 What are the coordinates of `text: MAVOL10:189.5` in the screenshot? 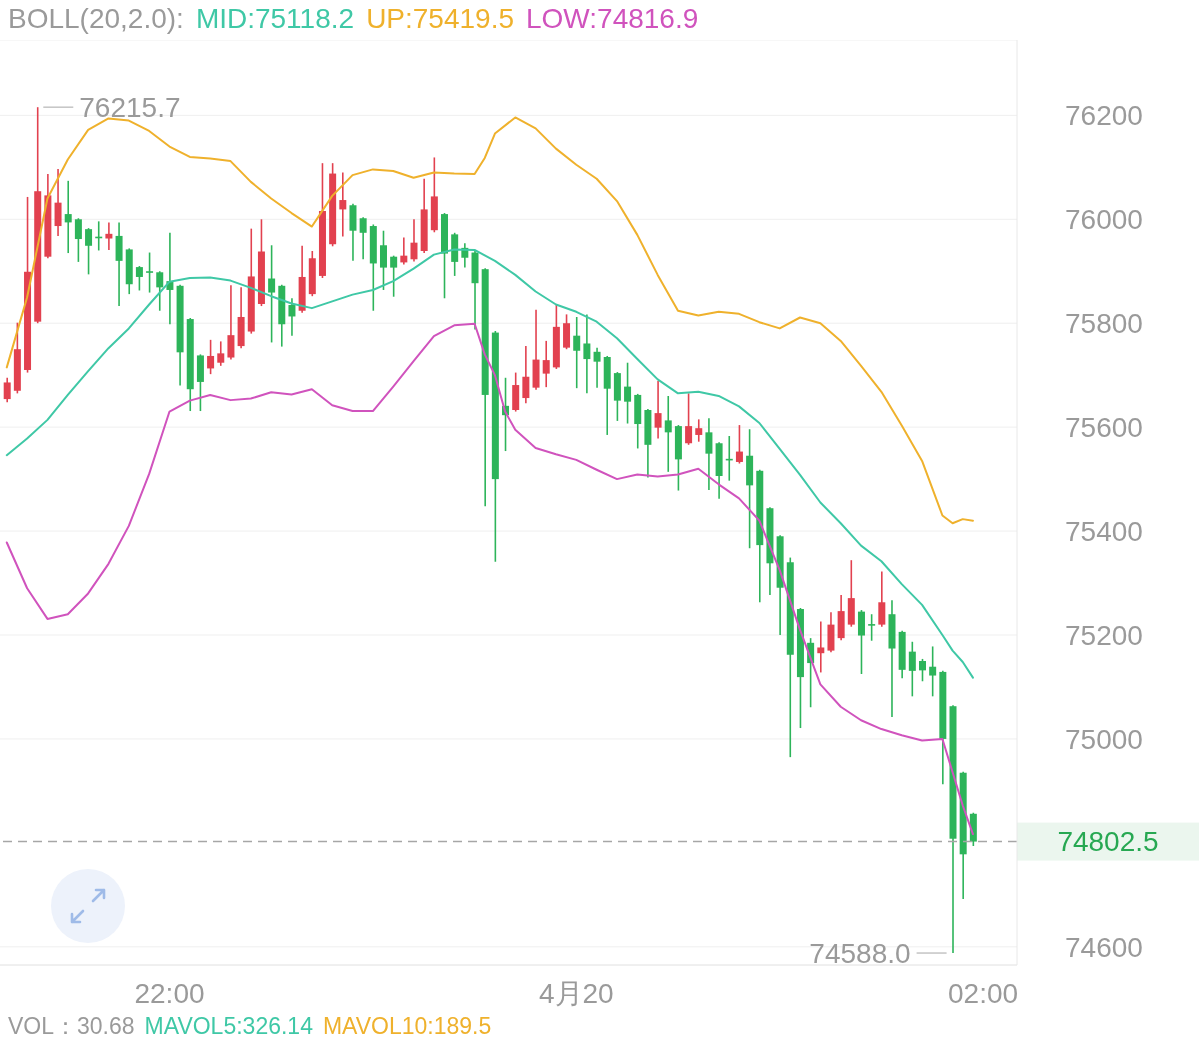 It's located at (407, 1026).